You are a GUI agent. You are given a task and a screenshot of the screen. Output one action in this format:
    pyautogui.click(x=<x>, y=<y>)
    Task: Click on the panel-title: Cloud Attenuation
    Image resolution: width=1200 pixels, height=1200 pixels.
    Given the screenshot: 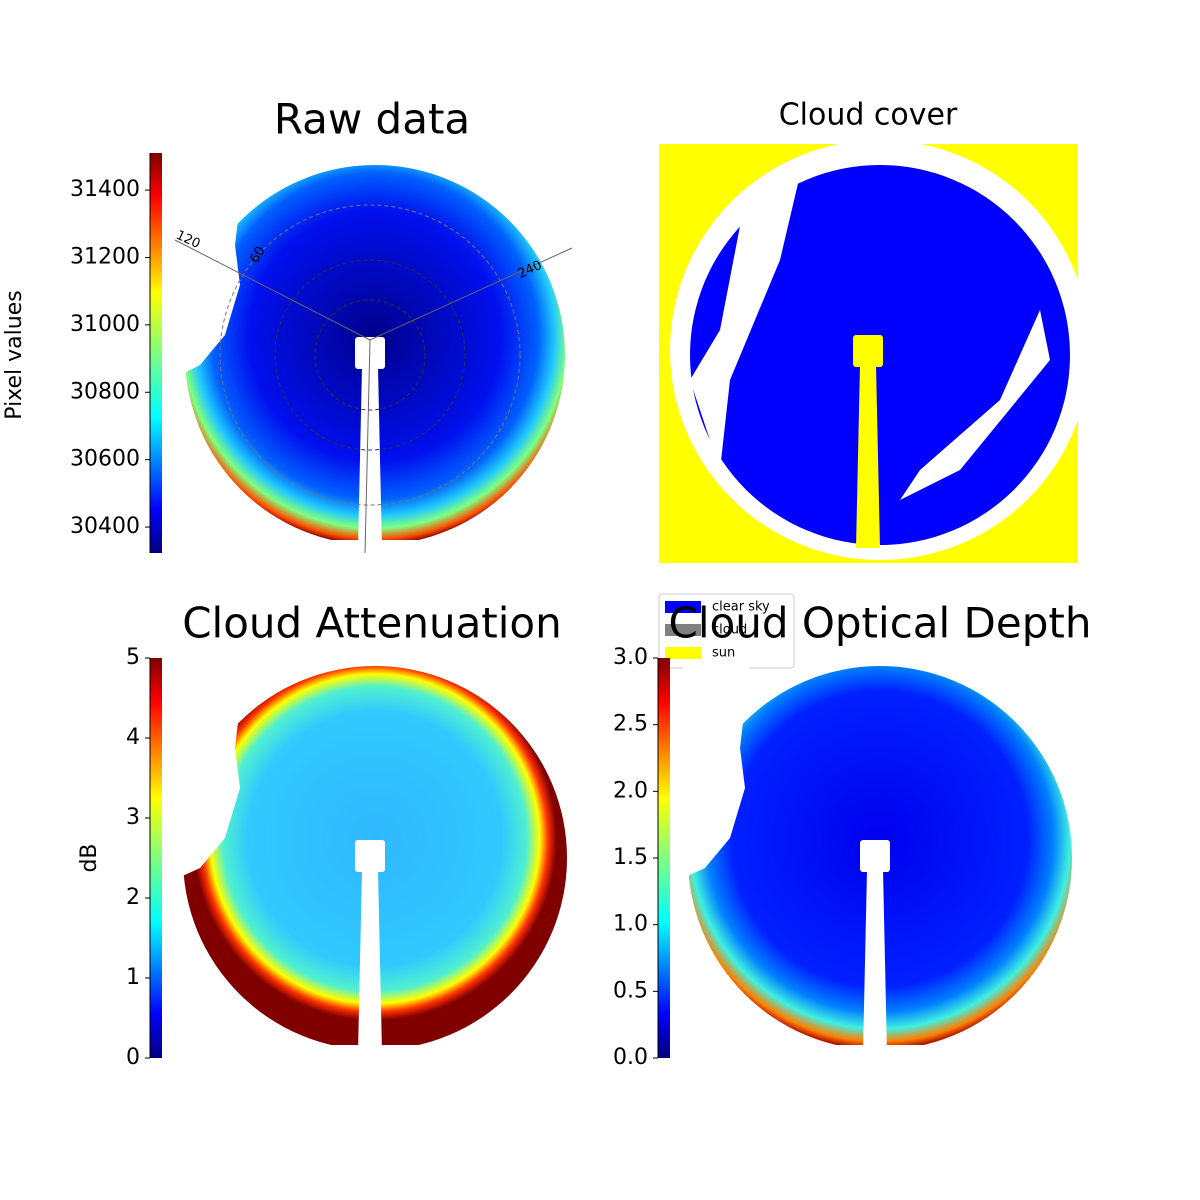 What is the action you would take?
    pyautogui.click(x=372, y=623)
    